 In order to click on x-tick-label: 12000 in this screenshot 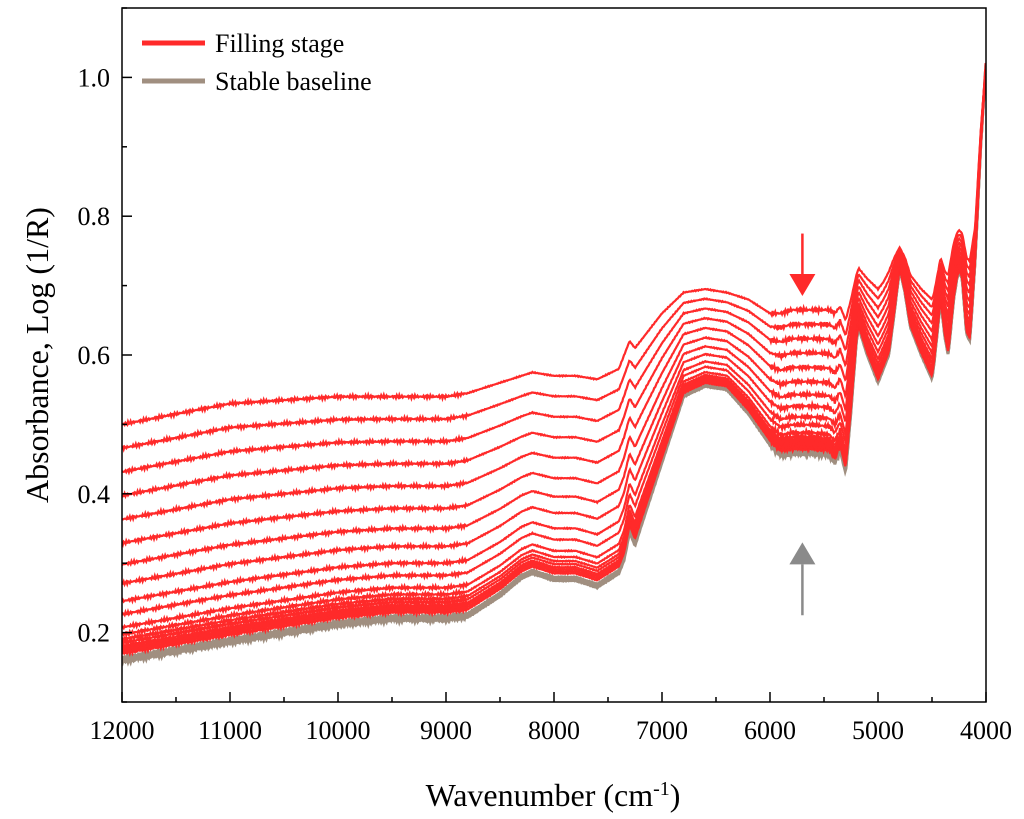, I will do `click(122, 730)`.